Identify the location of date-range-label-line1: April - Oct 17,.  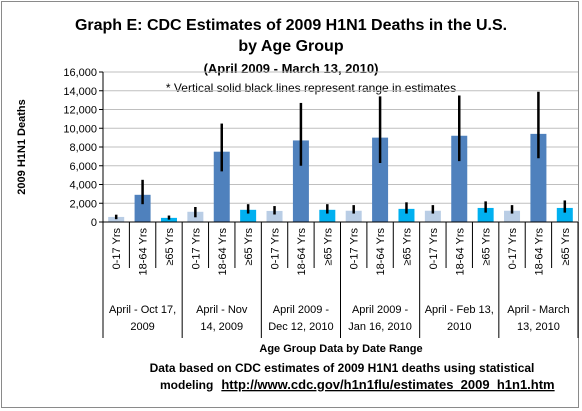
(142, 310).